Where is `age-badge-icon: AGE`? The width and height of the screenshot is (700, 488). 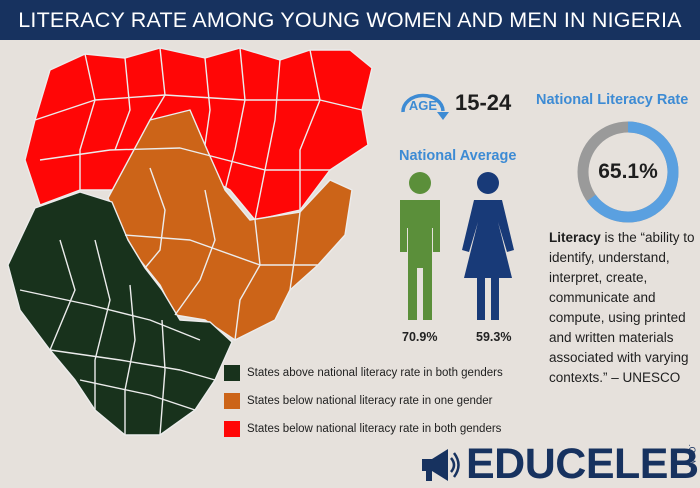 age-badge-icon: AGE is located at coordinates (425, 106).